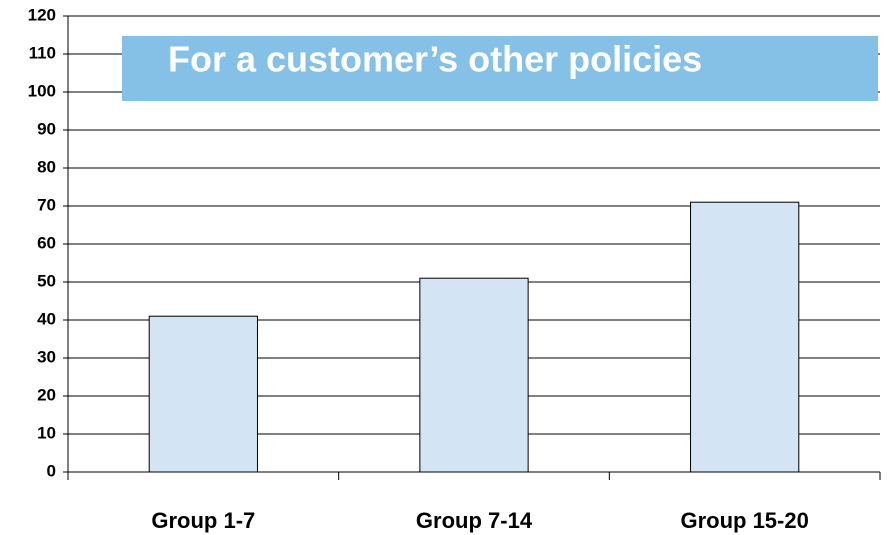  I want to click on y-tick-label: 100, so click(42, 90).